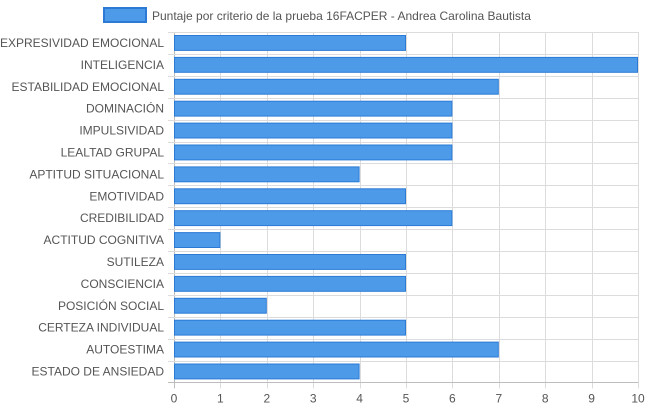  What do you see at coordinates (125, 15) in the screenshot?
I see `legend-swatch` at bounding box center [125, 15].